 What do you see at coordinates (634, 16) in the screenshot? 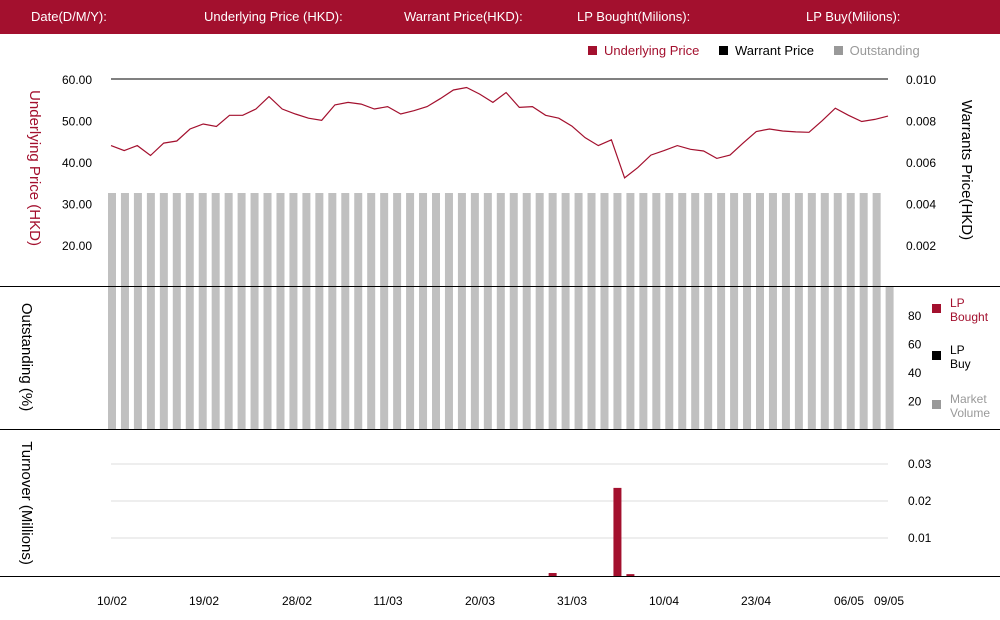
I see `header-lp-bought-label: LP Bought(Milions):` at bounding box center [634, 16].